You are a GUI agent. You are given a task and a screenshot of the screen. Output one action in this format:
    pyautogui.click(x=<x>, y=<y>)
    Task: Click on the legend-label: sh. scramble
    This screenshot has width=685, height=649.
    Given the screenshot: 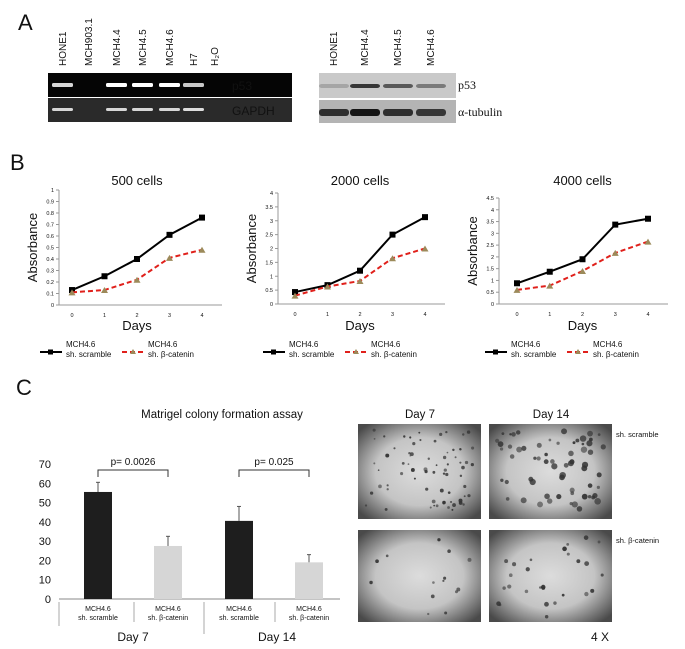 What is the action you would take?
    pyautogui.click(x=534, y=354)
    